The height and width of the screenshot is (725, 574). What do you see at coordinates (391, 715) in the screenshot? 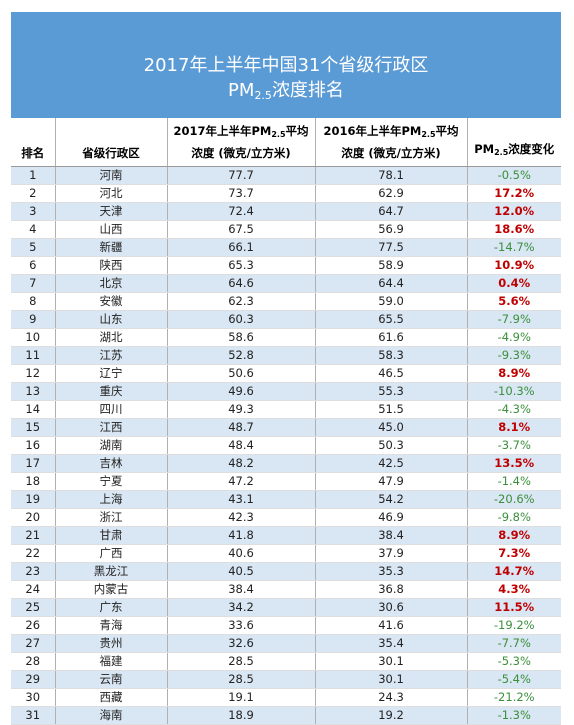
I see `value-2016-cell: 19.2` at bounding box center [391, 715].